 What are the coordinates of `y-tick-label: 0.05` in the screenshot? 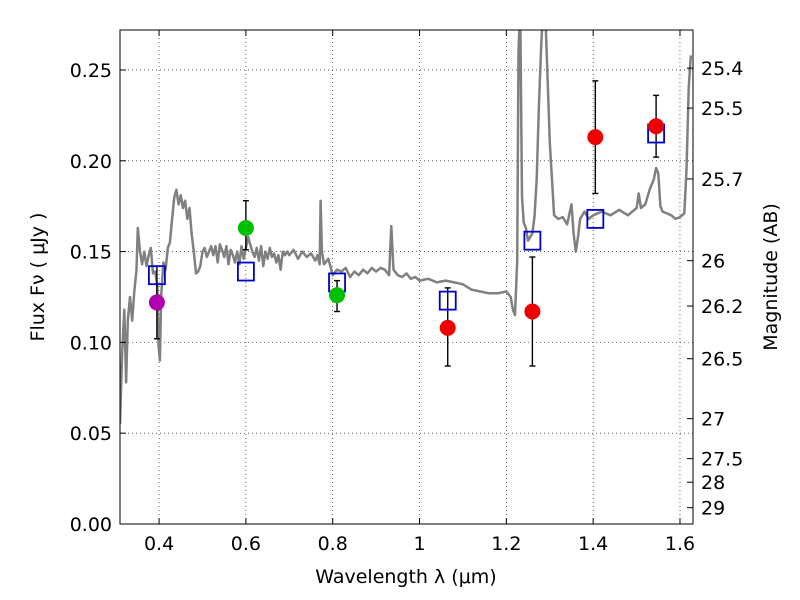 It's located at (91, 434).